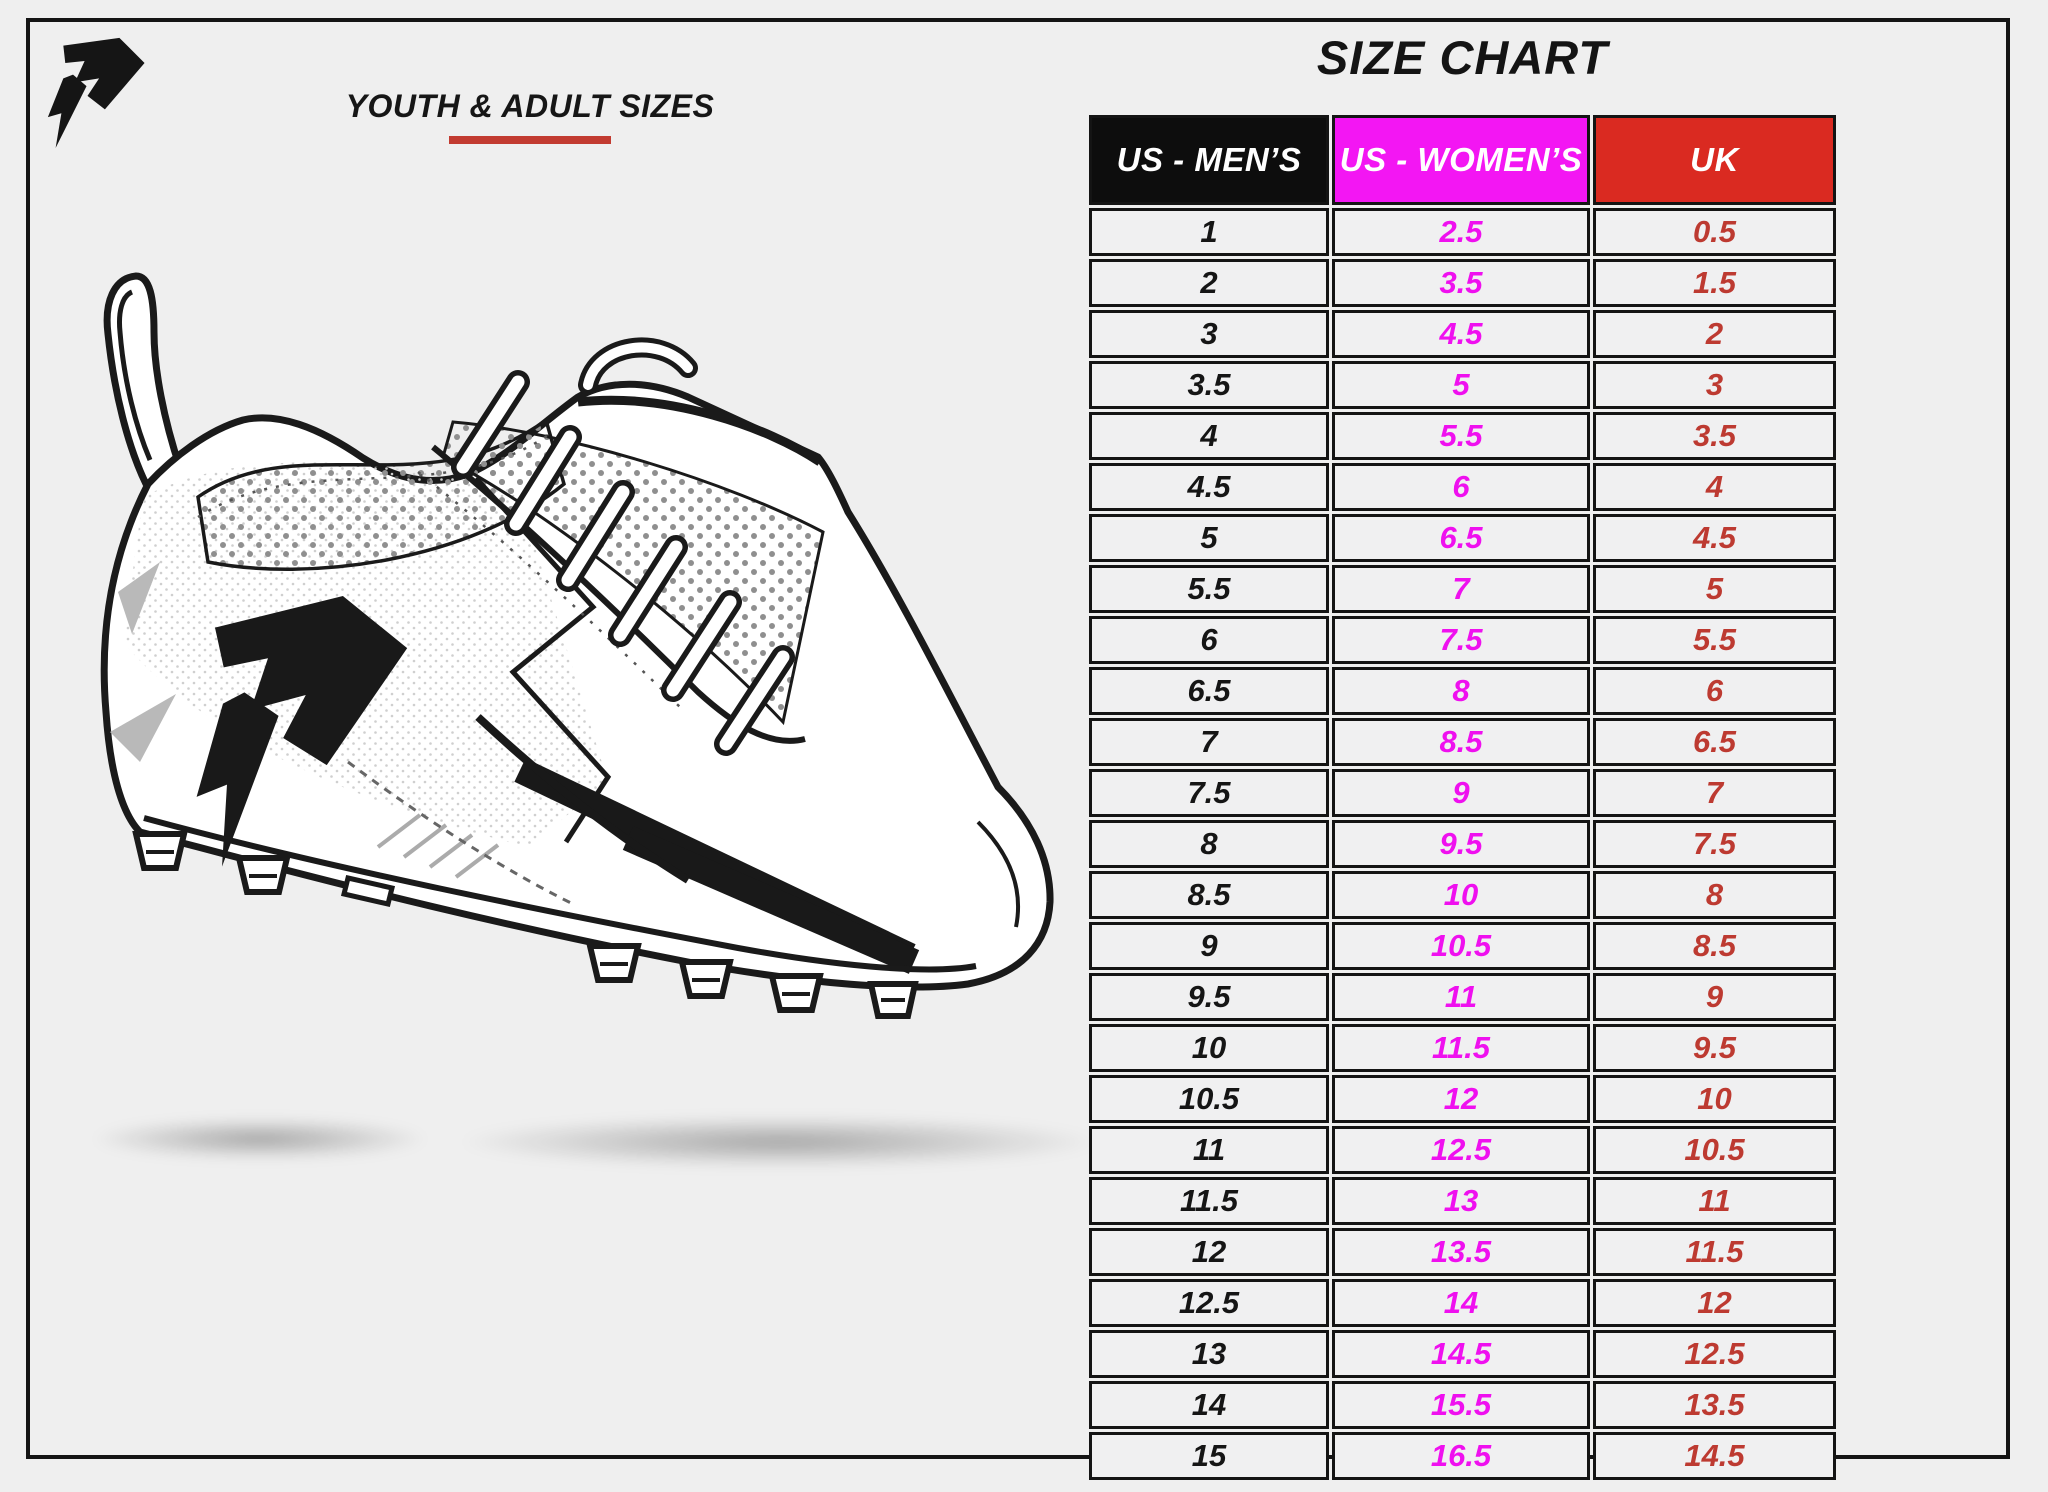 The image size is (2048, 1492). I want to click on us-mens-size-cell: 7, so click(1209, 742).